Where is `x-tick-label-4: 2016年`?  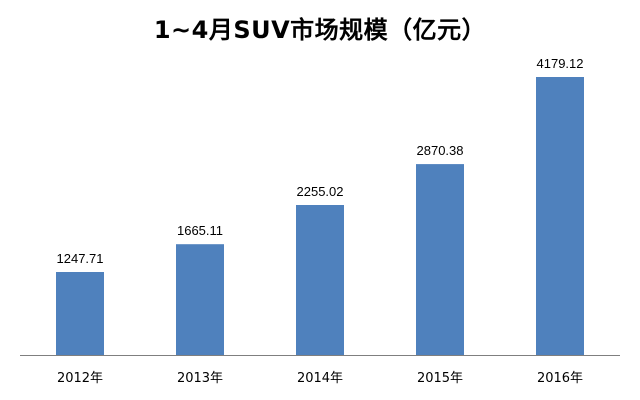
x-tick-label-4: 2016年 is located at coordinates (560, 378).